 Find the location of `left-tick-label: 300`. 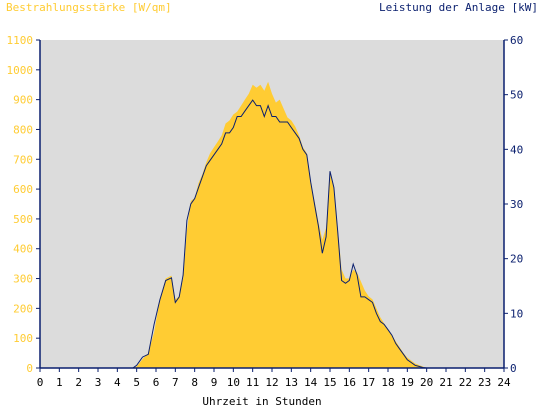

left-tick-label: 300 is located at coordinates (23, 279).